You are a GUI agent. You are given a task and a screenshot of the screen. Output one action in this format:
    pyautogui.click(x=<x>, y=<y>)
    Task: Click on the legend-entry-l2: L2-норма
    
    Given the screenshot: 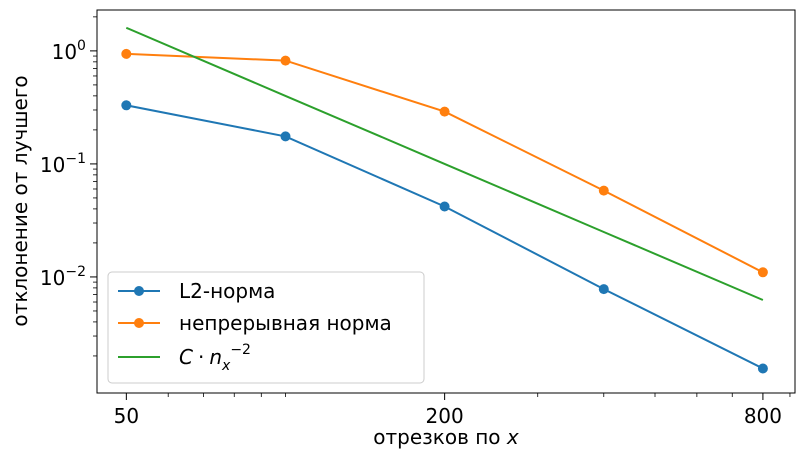 What is the action you would take?
    pyautogui.click(x=196, y=291)
    